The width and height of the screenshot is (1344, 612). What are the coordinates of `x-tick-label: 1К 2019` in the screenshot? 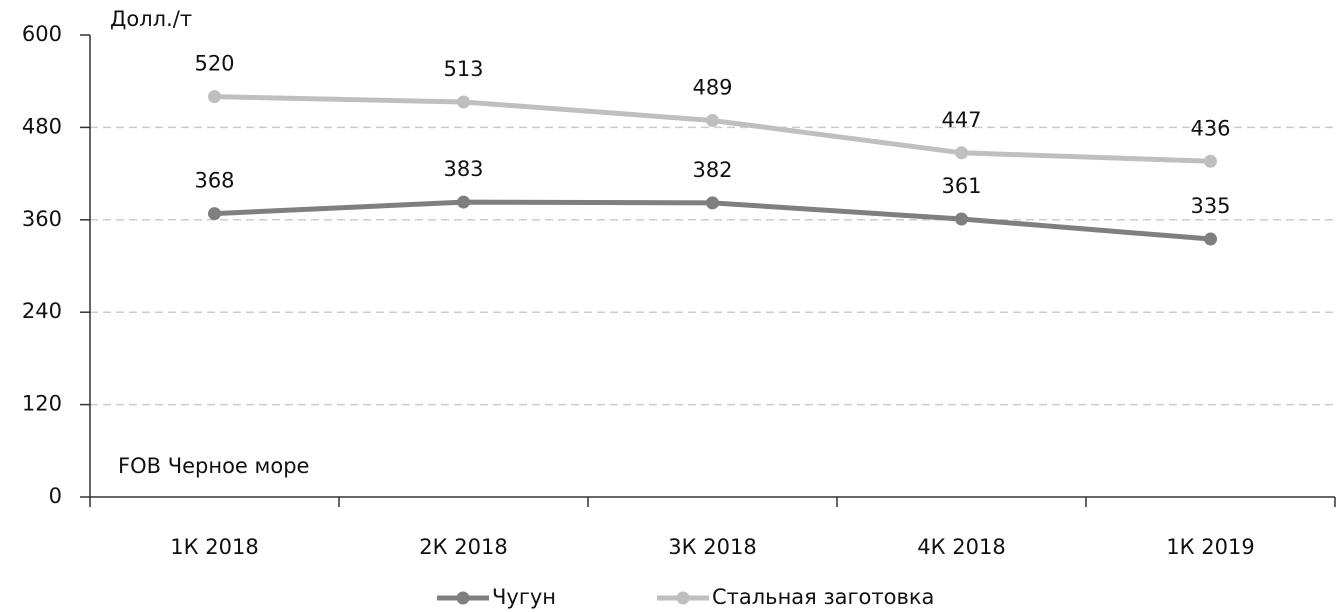 It's located at (1210, 547).